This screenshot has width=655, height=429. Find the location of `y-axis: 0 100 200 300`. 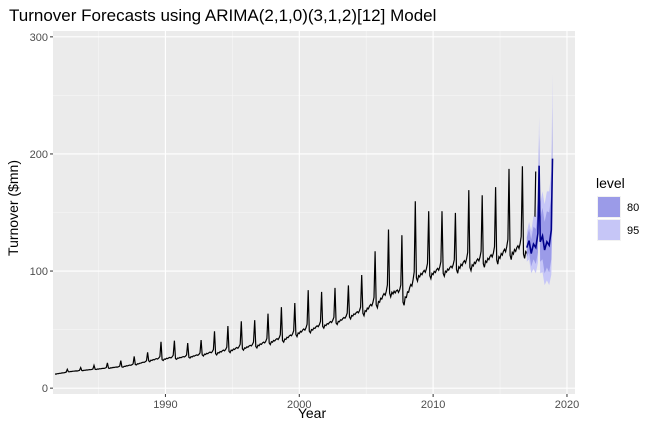

y-axis: 0 100 200 300 is located at coordinates (41, 213).